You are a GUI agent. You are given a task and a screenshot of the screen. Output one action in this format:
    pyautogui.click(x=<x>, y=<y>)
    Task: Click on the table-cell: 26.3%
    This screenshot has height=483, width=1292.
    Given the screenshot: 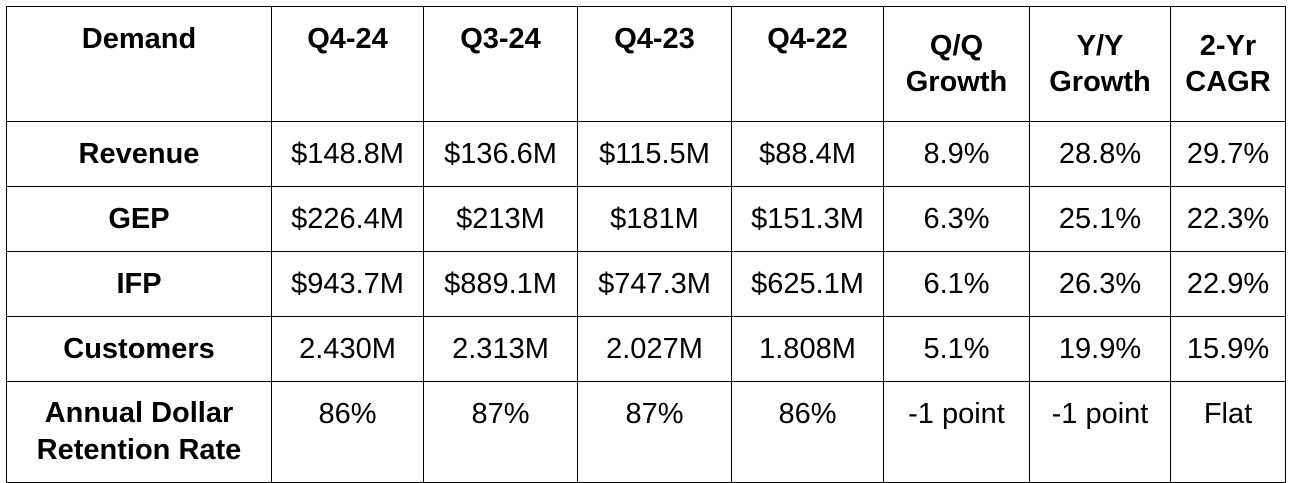 What is the action you would take?
    pyautogui.click(x=1100, y=284)
    